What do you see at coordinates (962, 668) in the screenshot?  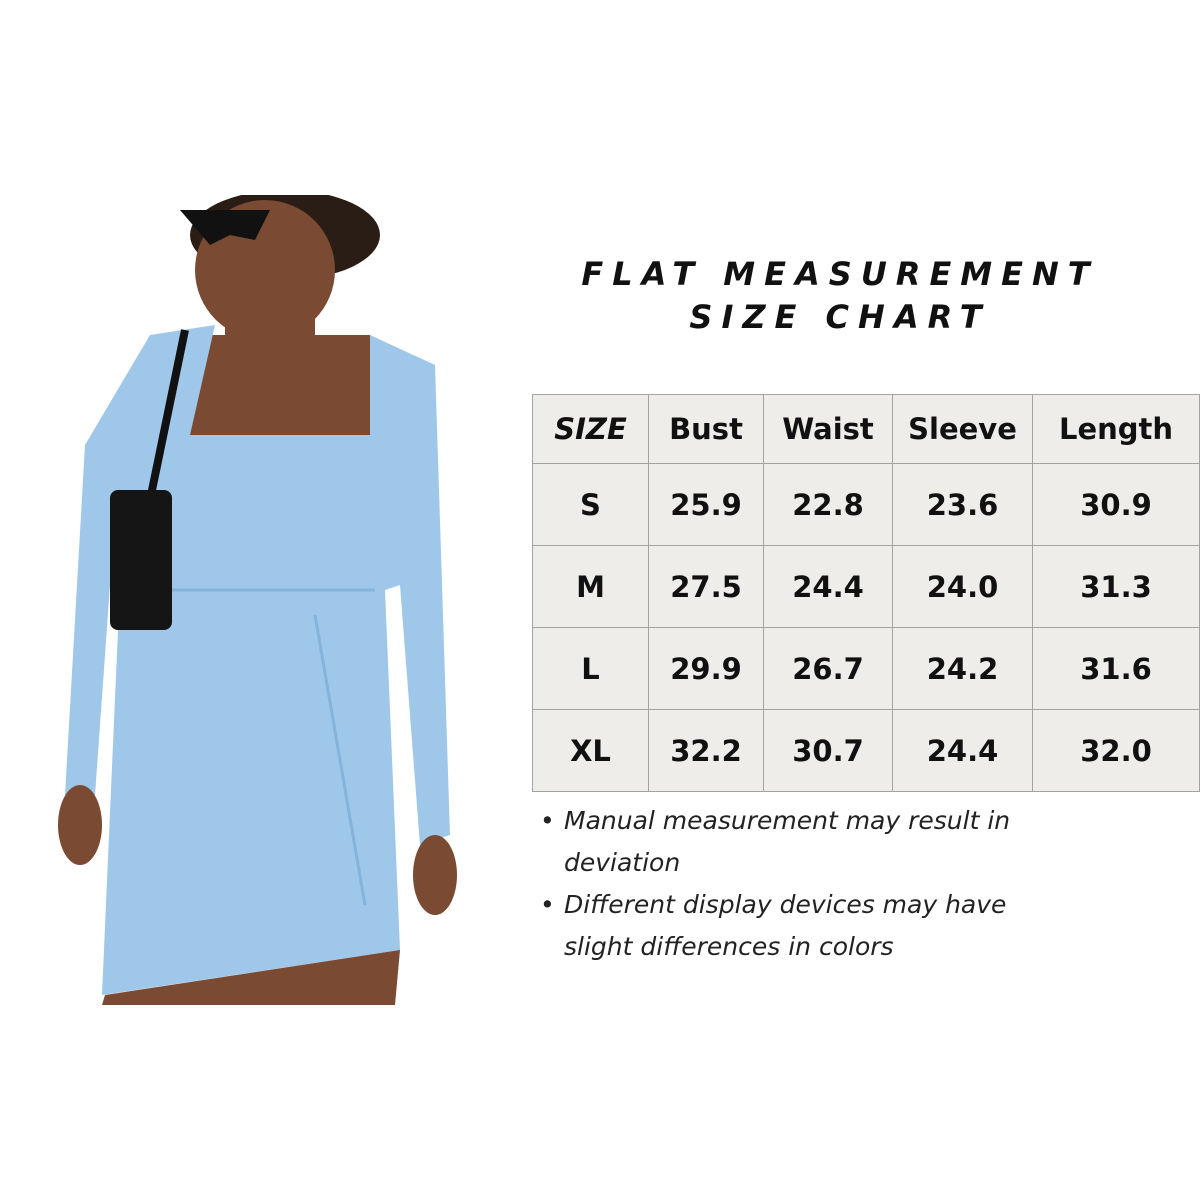 I see `cell-sleeve: 24.2` at bounding box center [962, 668].